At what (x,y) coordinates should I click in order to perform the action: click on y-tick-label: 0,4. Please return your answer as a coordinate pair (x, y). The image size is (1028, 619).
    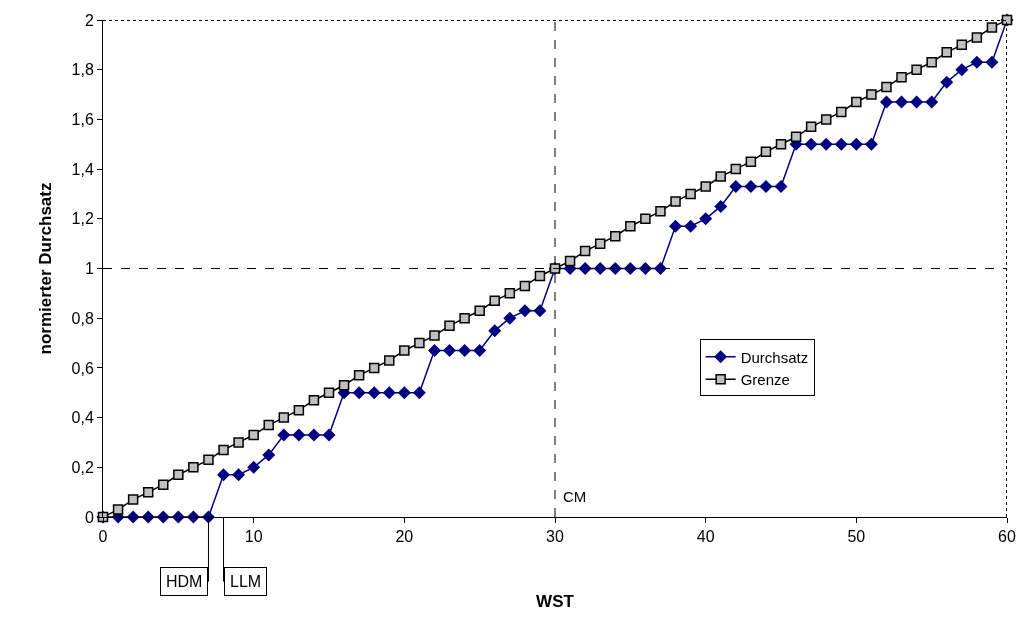
    Looking at the image, I should click on (82, 418).